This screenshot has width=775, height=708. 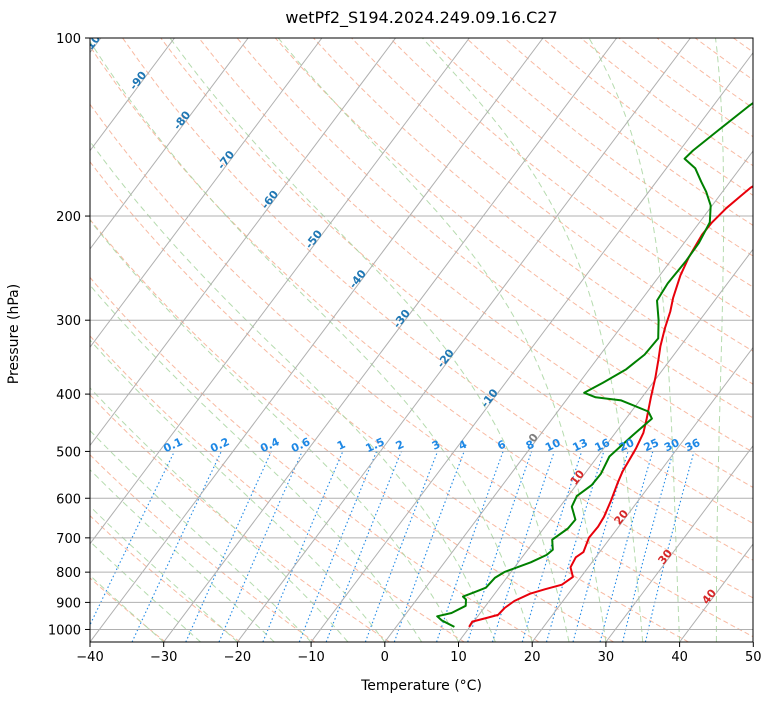 I want to click on mixing-ratio-label: 16, so click(x=603, y=445).